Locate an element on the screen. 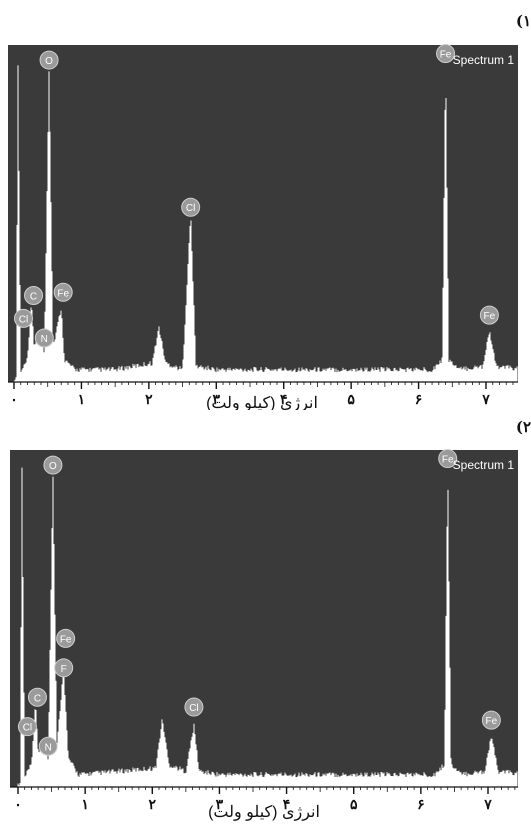 Image resolution: width=531 pixels, height=825 pixels. panel-1-label: (۱ is located at coordinates (523, 21).